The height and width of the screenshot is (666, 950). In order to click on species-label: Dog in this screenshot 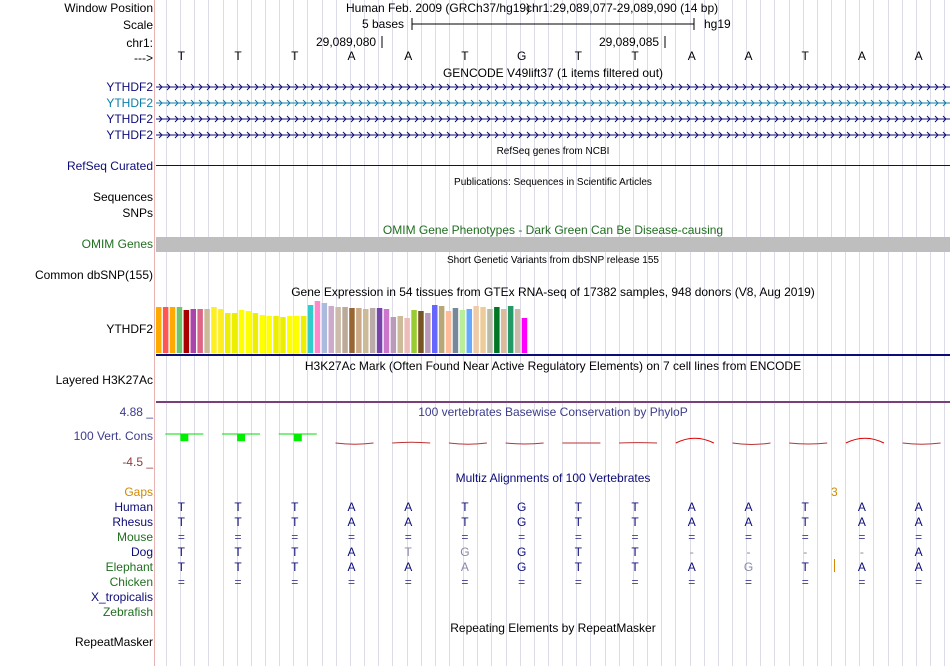, I will do `click(141, 552)`.